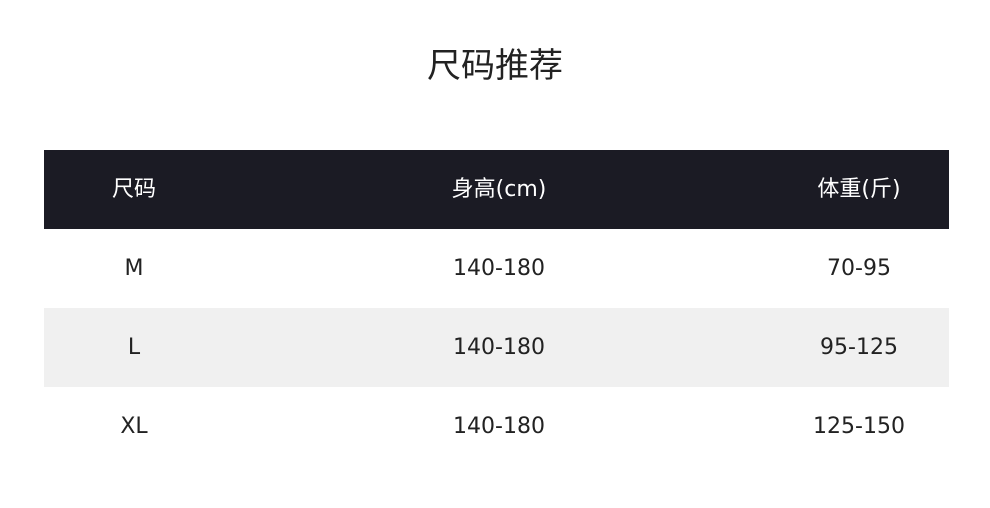 Image resolution: width=990 pixels, height=508 pixels. I want to click on cell-size: M, so click(134, 268).